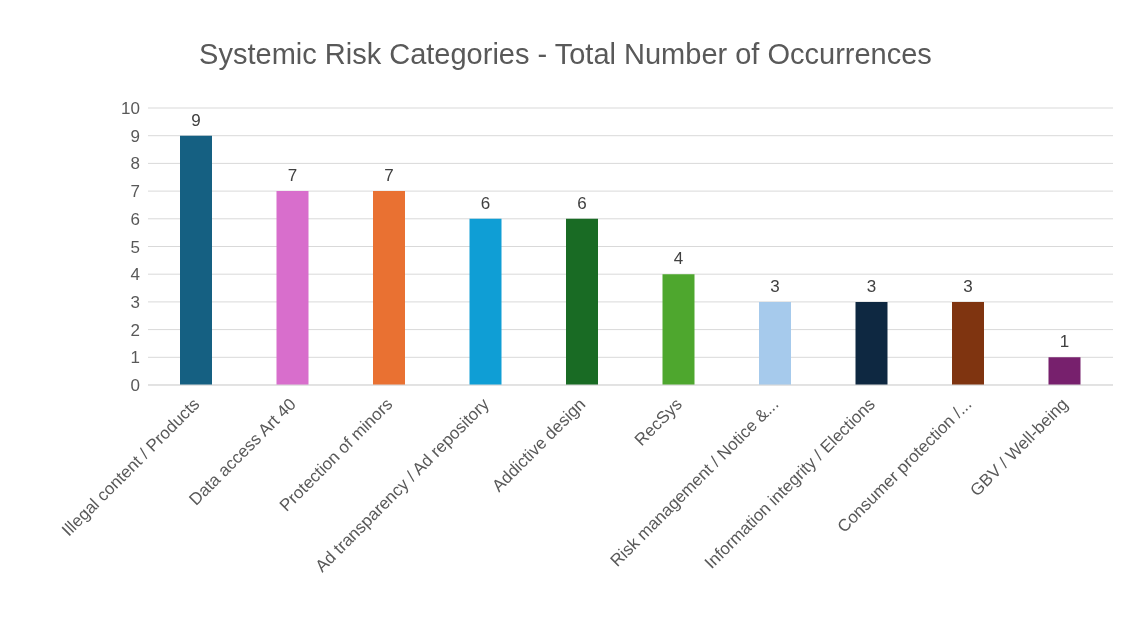 Image resolution: width=1131 pixels, height=643 pixels. Describe the element at coordinates (135, 136) in the screenshot. I see `y-tick-label: 9` at that location.